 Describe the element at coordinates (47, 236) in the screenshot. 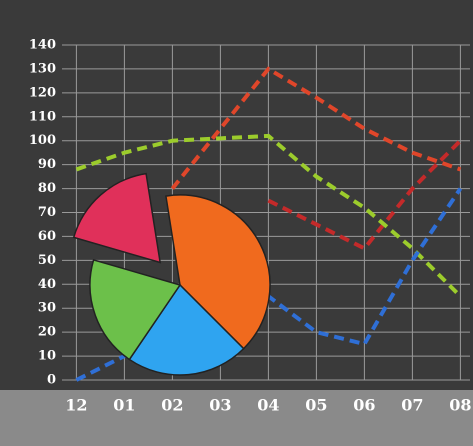

I see `y-tick-label: 60` at that location.